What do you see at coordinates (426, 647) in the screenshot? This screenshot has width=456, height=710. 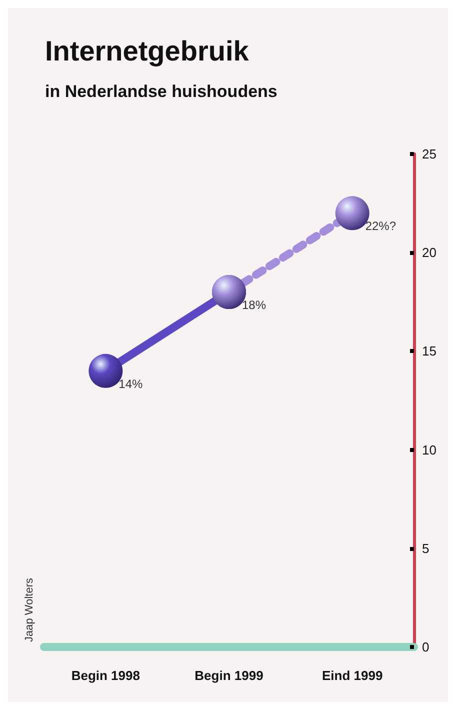 I see `y-tick-label: 0` at bounding box center [426, 647].